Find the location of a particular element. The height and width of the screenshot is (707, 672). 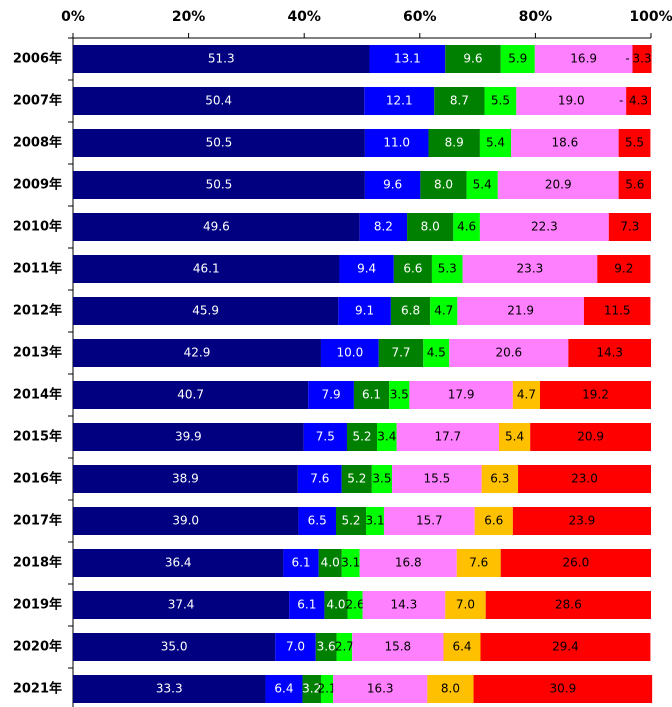

data-label: 3.6 is located at coordinates (326, 647).